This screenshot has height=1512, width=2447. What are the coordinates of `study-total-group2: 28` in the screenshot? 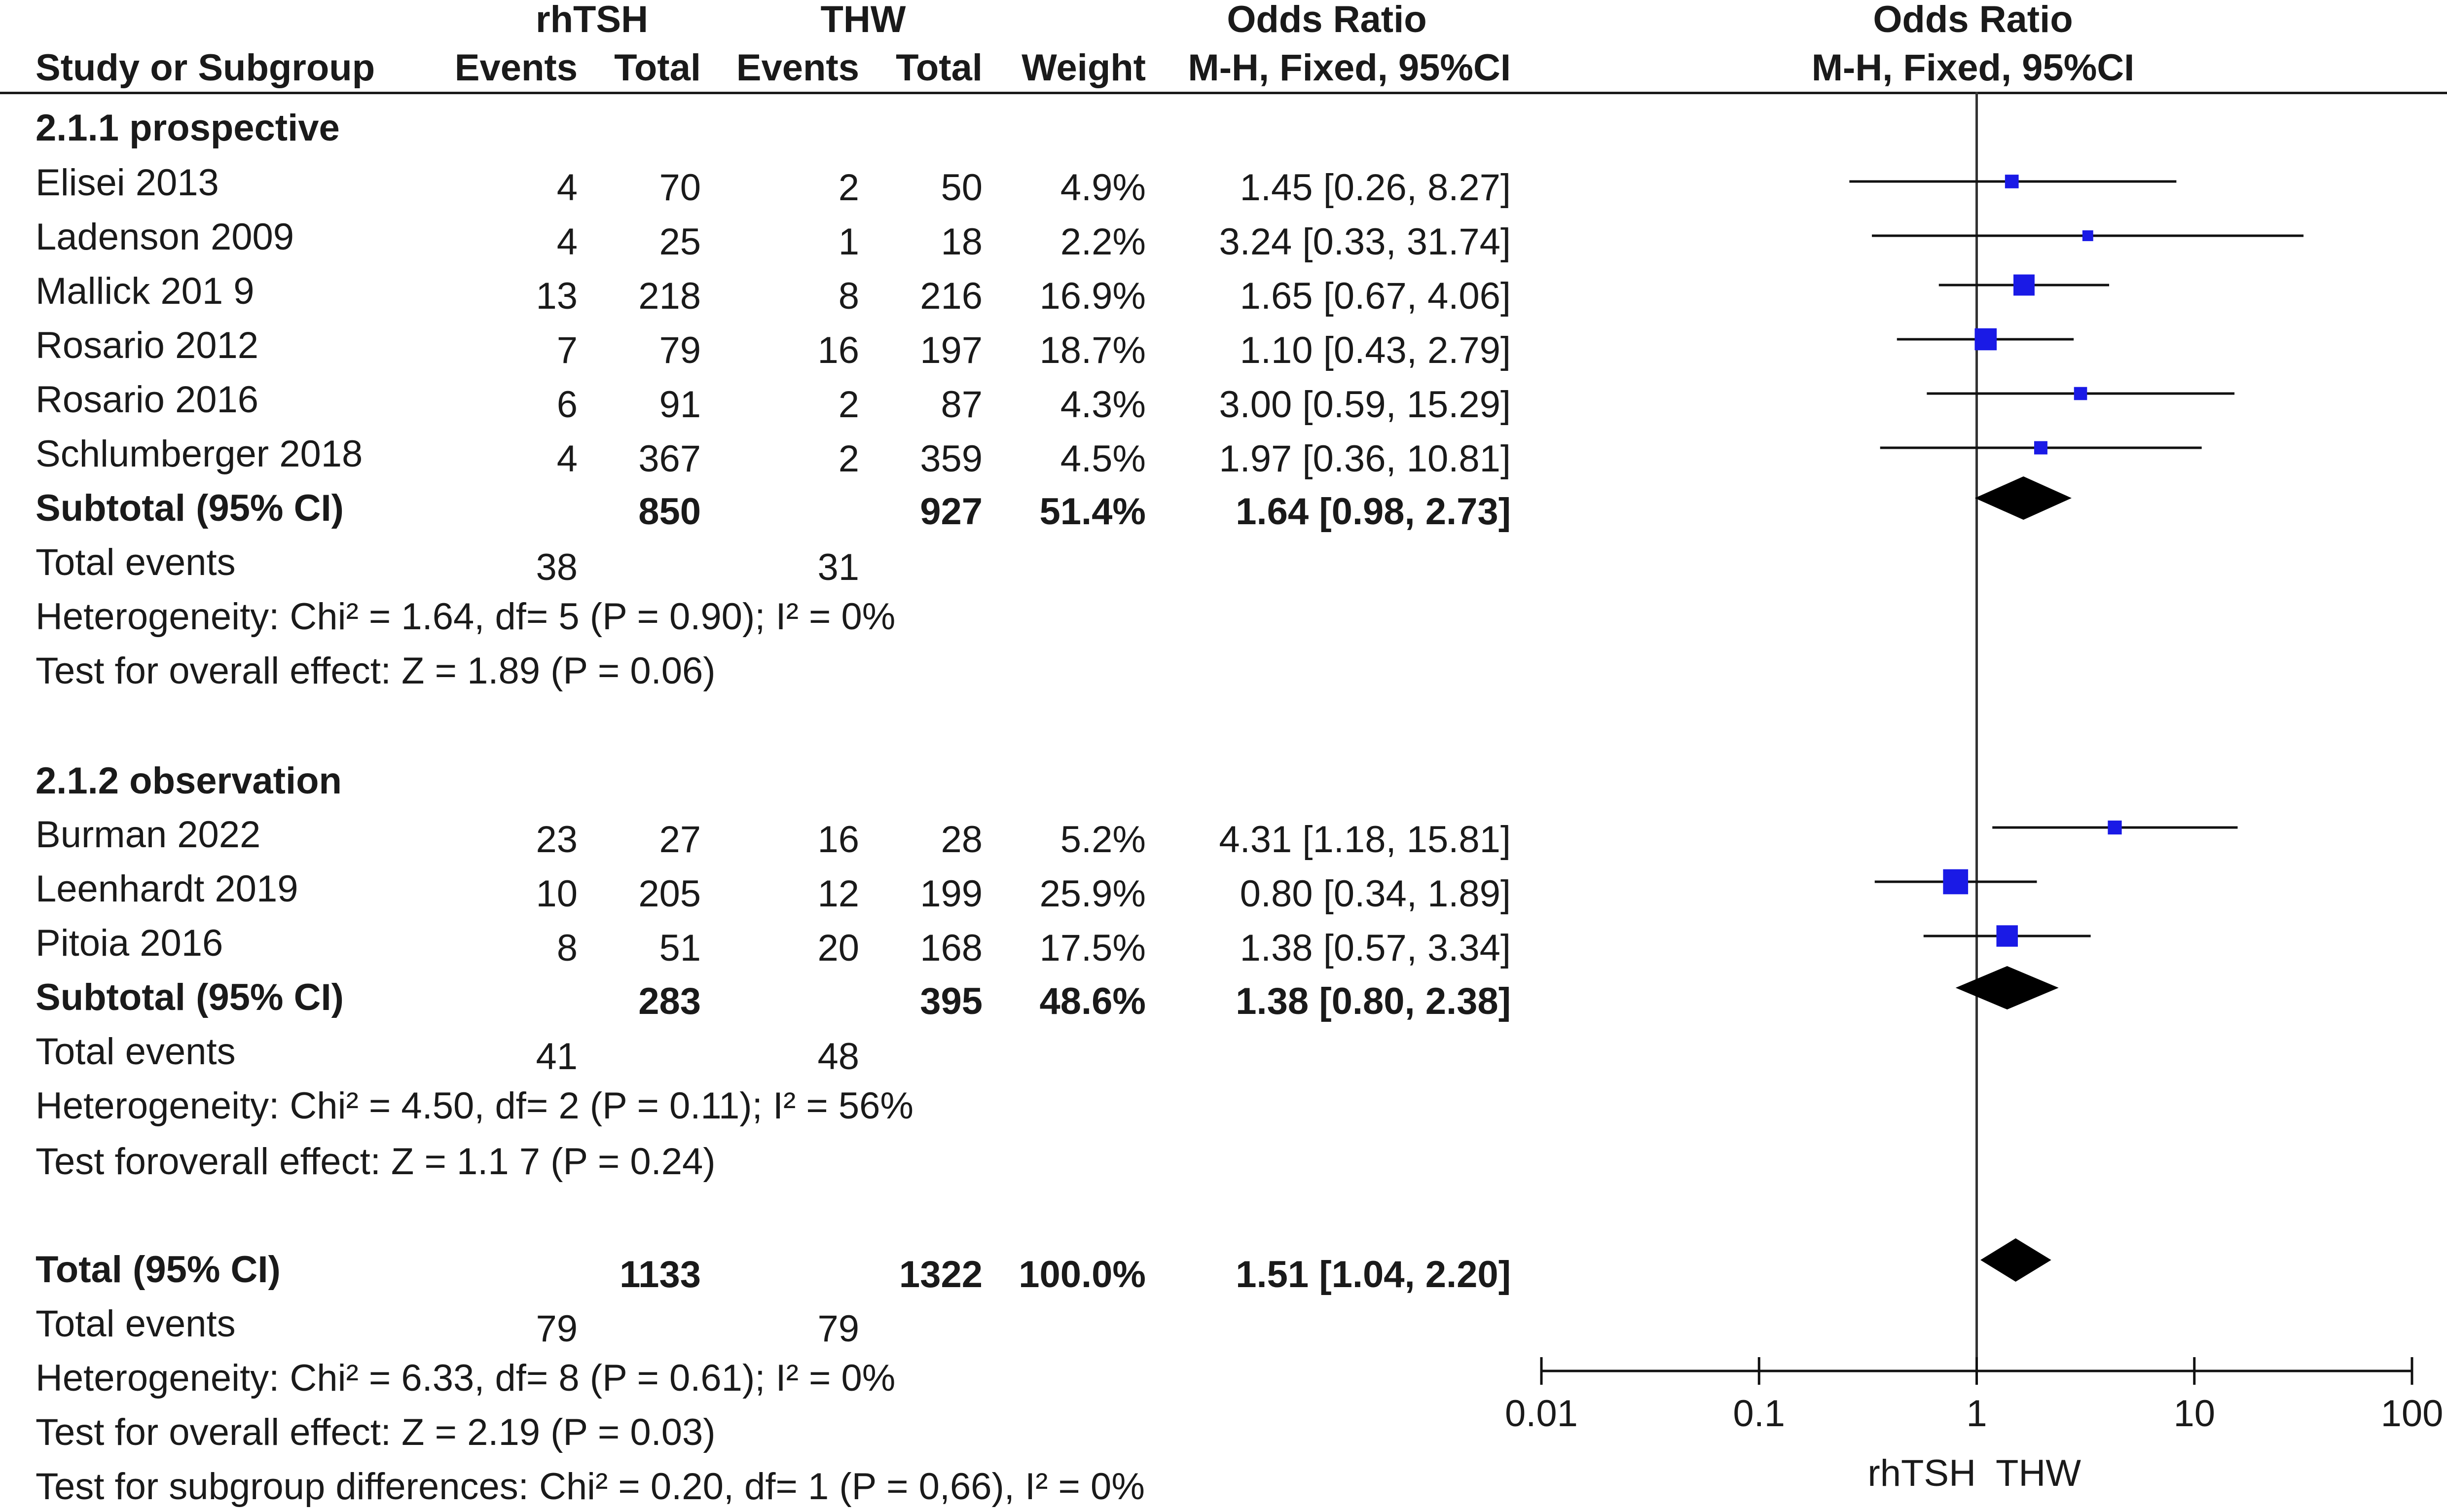 It's located at (962, 840).